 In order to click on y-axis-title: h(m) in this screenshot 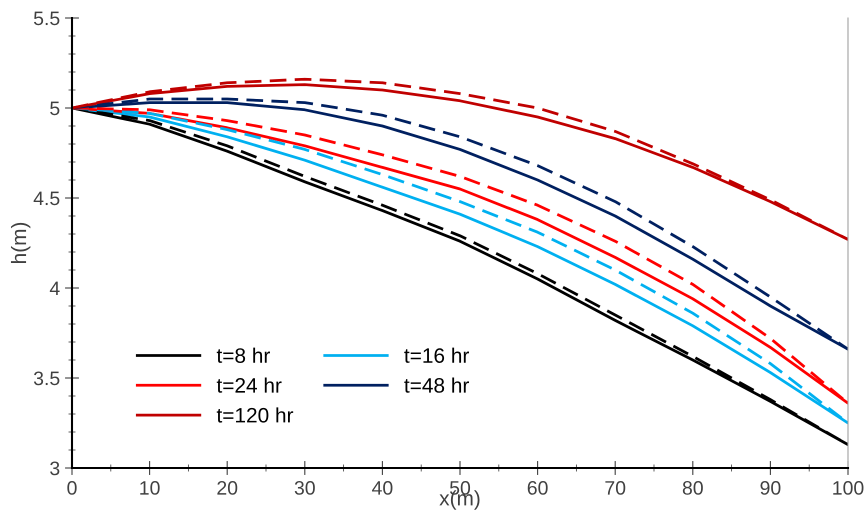, I will do `click(20, 242)`.